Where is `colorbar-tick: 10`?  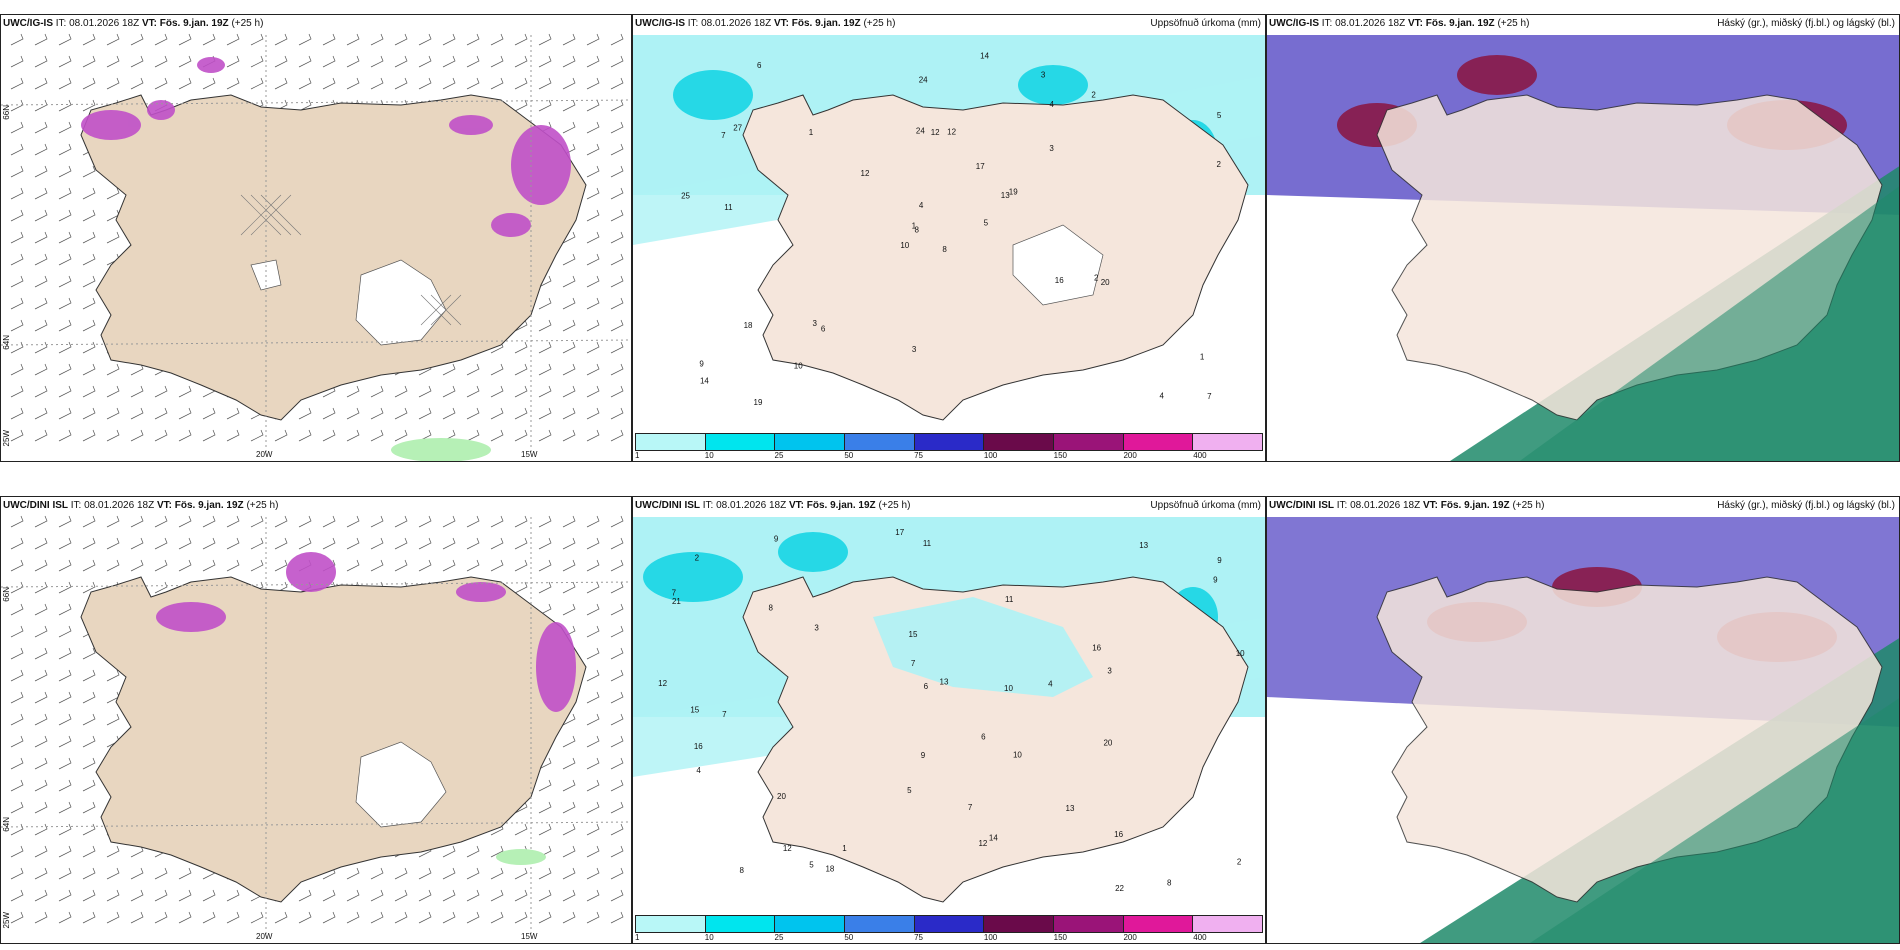 colorbar-tick: 10 is located at coordinates (709, 455).